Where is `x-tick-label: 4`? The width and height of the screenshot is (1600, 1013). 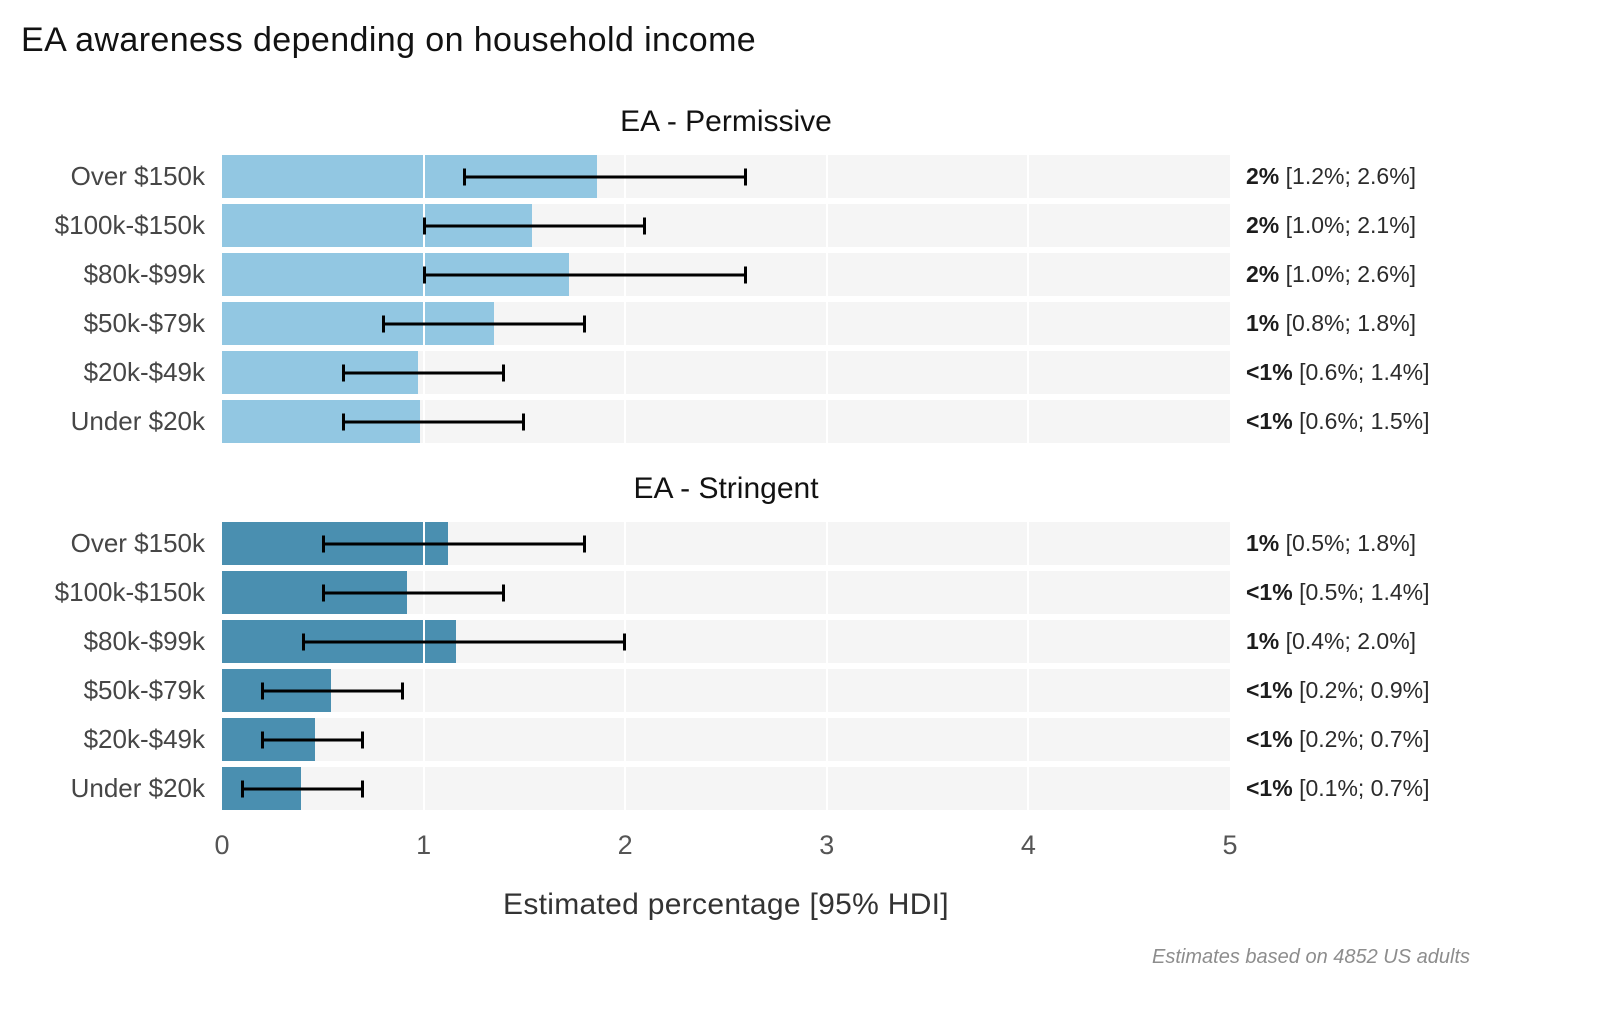 x-tick-label: 4 is located at coordinates (1028, 845).